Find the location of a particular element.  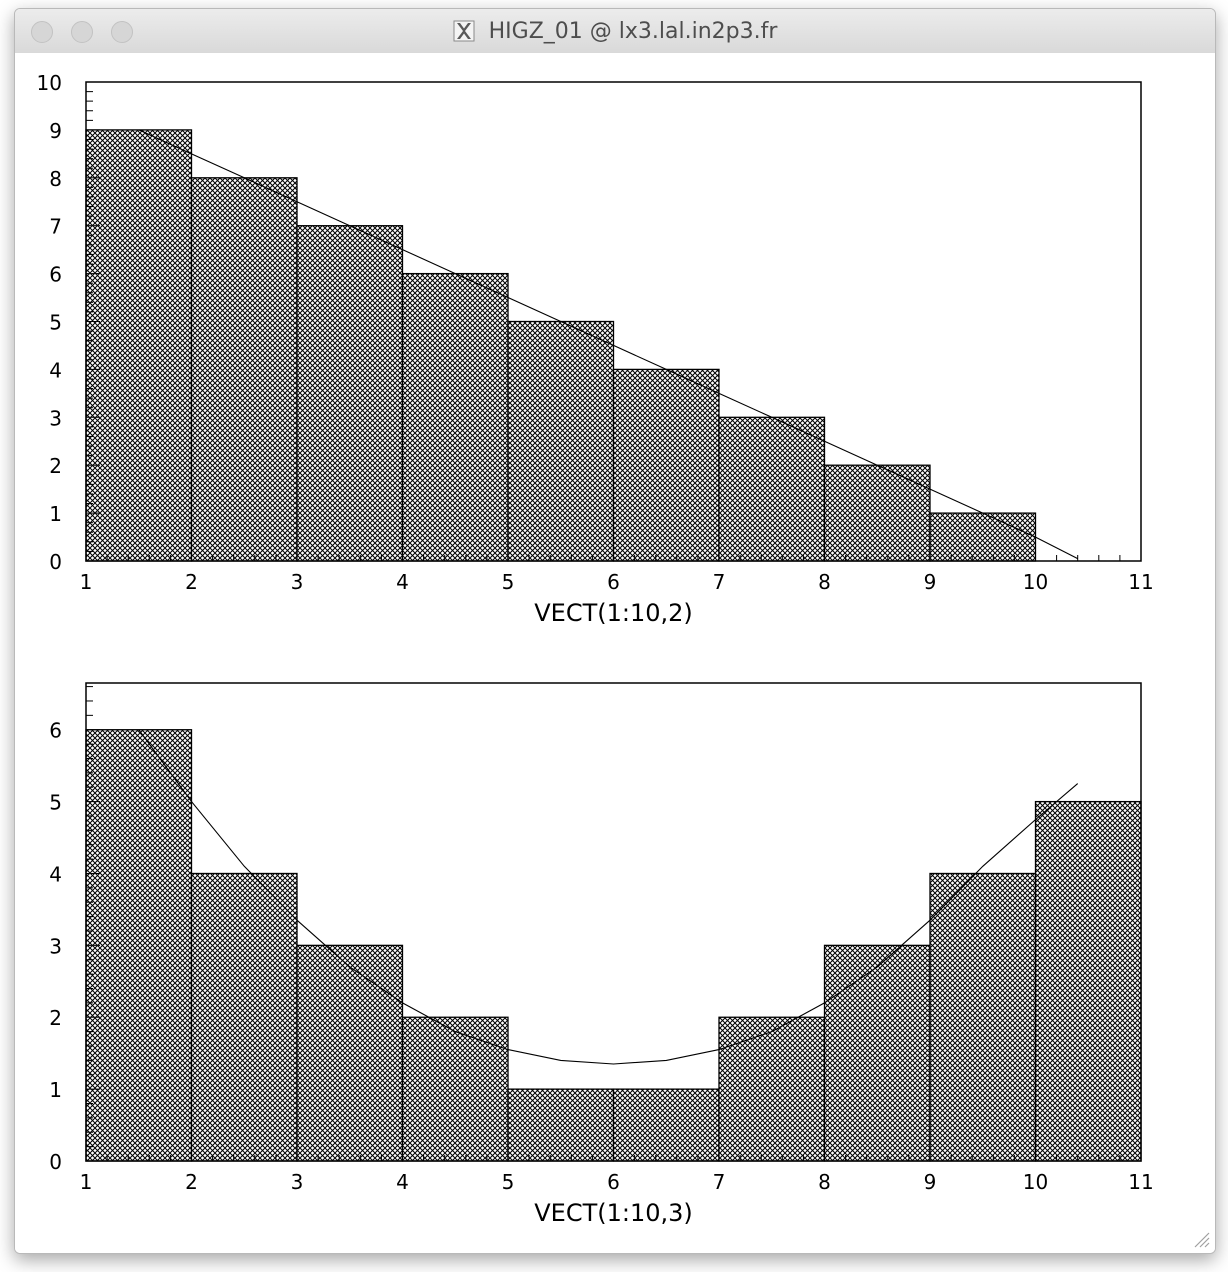

y-tick-label: 10 is located at coordinates (49, 83).